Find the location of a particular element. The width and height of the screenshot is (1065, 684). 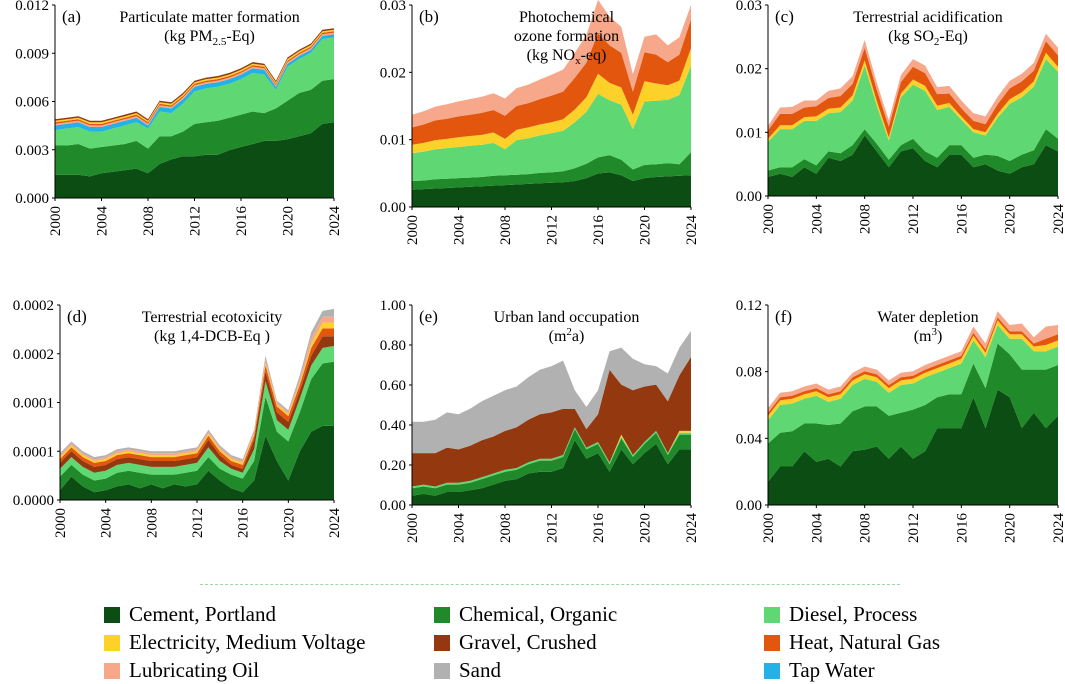

legend-item: Sand is located at coordinates (467, 670).